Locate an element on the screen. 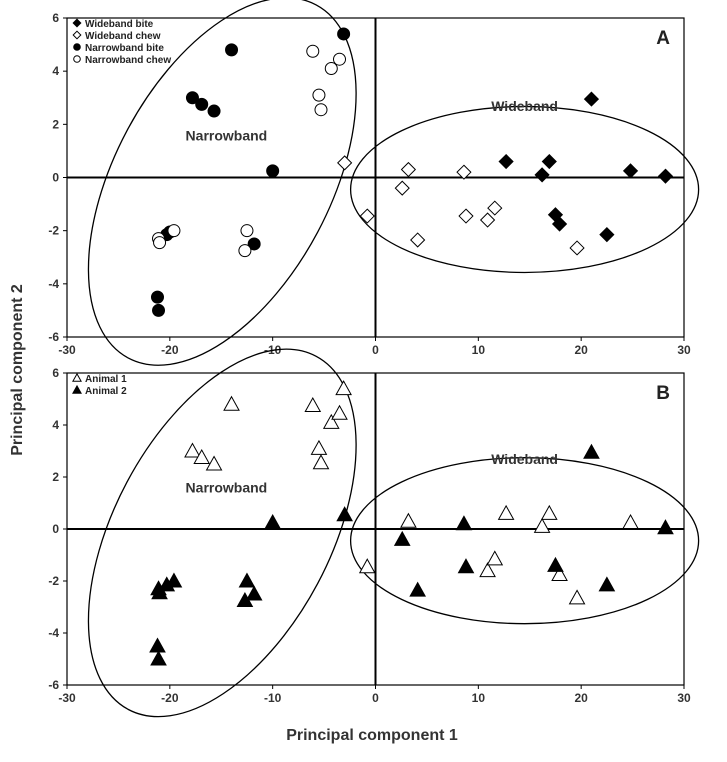  x-tick-label: 0 is located at coordinates (375, 350).